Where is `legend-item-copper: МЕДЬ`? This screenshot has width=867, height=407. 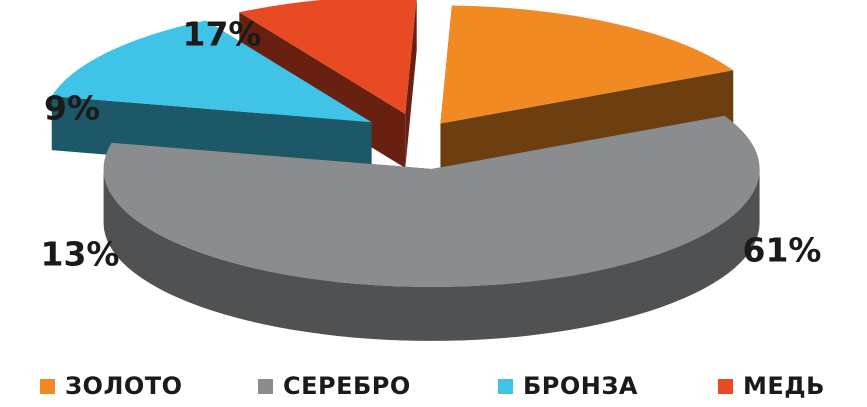 legend-item-copper: МЕДЬ is located at coordinates (771, 386).